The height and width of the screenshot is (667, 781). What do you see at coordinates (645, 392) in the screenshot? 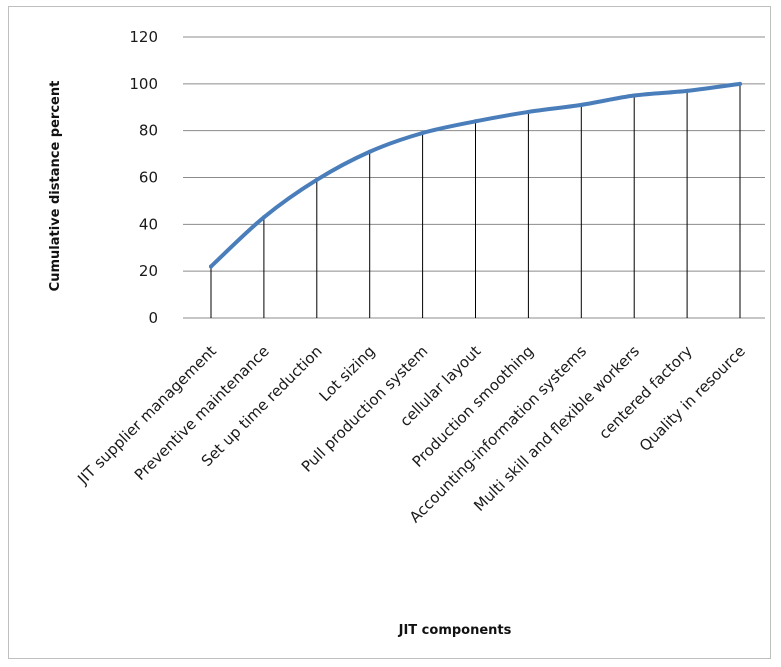
I see `x-category-label: centered factory` at bounding box center [645, 392].